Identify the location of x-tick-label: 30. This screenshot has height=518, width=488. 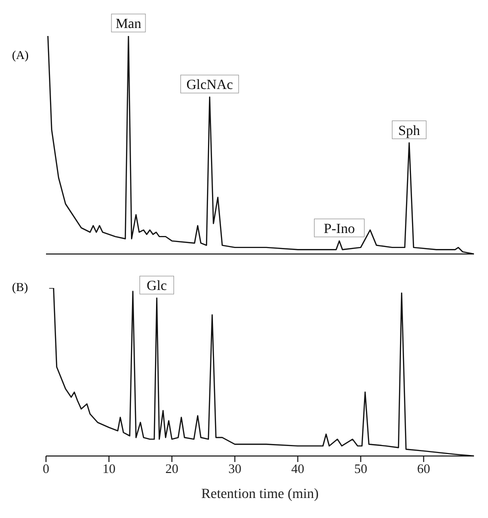
(235, 468).